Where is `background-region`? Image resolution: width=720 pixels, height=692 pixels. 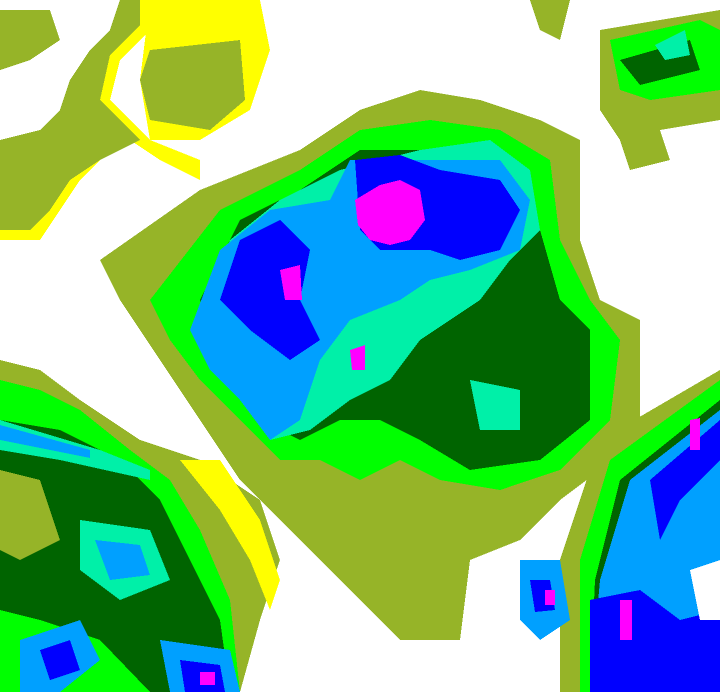
background-region is located at coordinates (705, 590).